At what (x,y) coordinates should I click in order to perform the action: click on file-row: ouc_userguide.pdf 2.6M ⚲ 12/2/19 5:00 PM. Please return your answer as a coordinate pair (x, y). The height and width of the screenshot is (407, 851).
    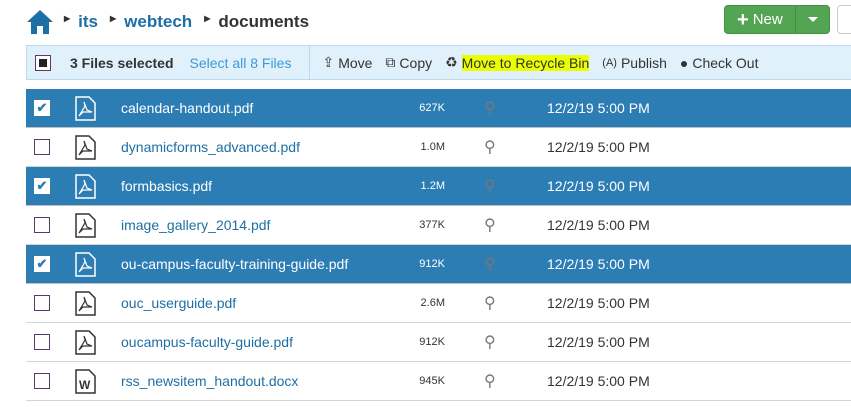
    Looking at the image, I should click on (438, 303).